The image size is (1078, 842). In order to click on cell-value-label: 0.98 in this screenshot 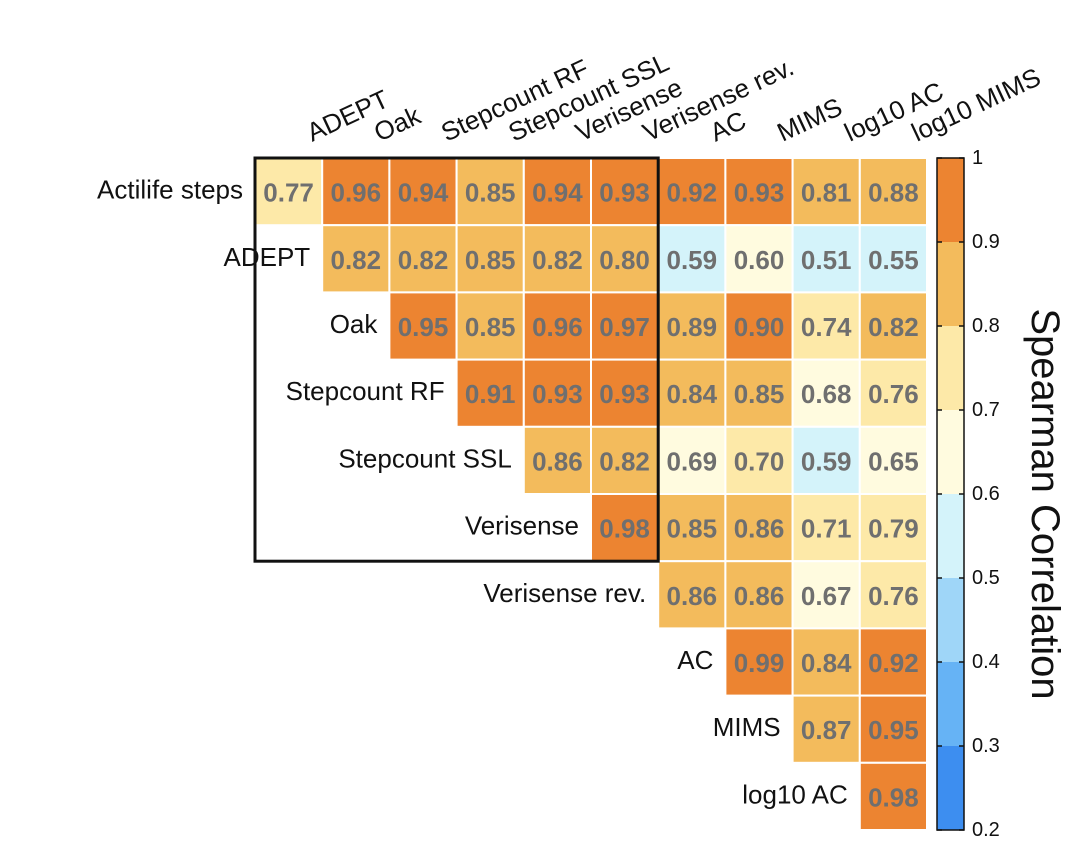, I will do `click(893, 797)`.